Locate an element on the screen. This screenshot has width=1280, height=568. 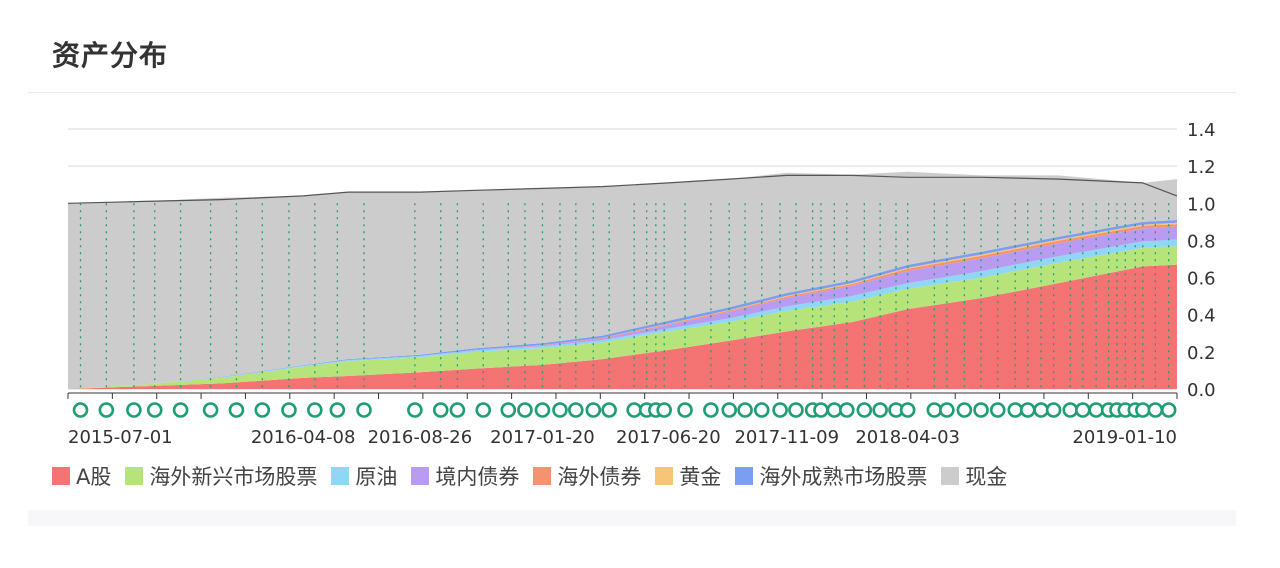
legend-item: 境内债券 is located at coordinates (465, 476).